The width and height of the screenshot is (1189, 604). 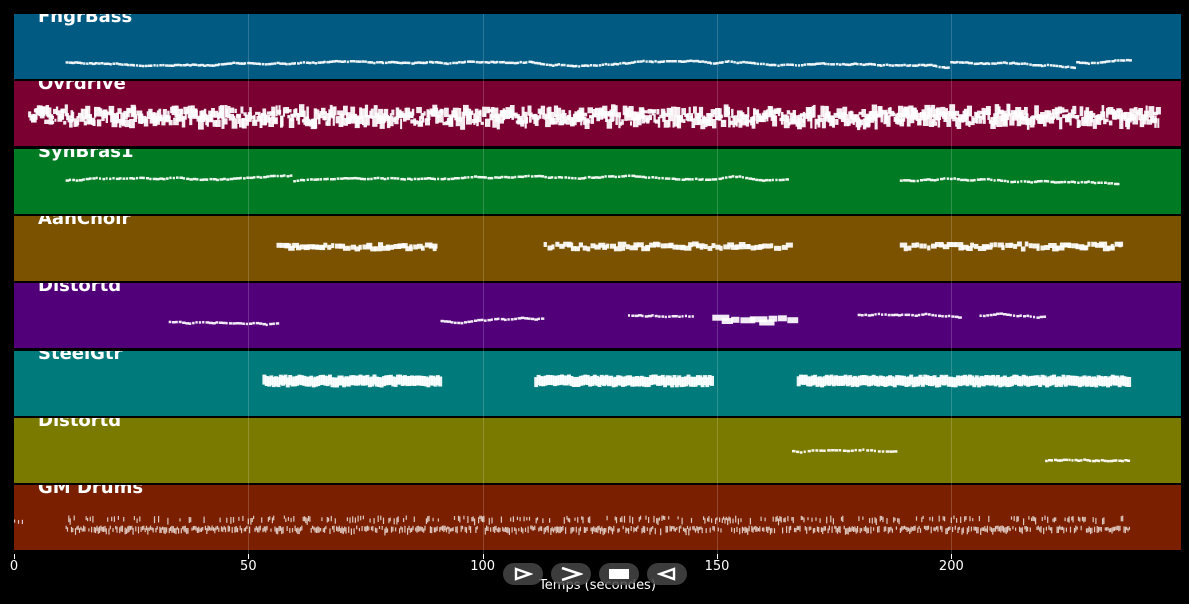 I want to click on play-button, so click(x=523, y=574).